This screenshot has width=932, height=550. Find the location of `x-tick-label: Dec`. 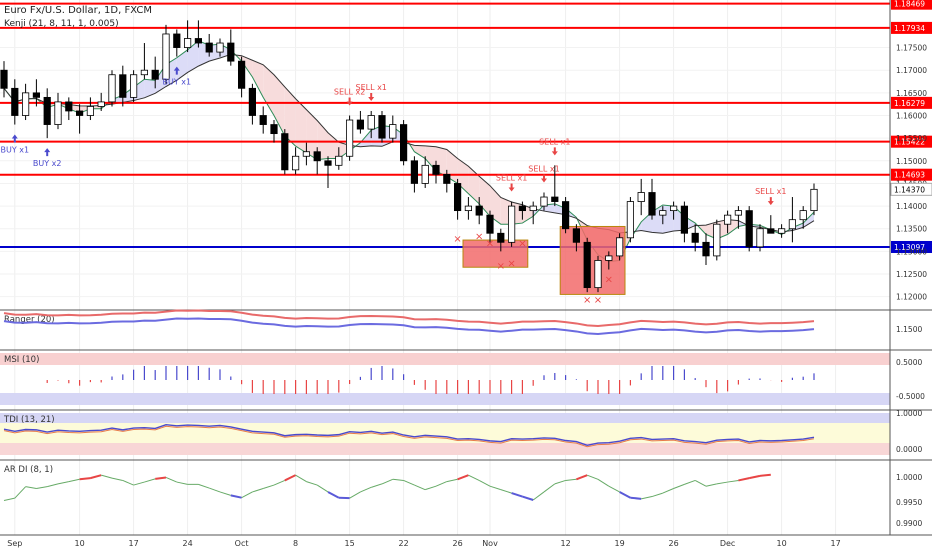

x-tick-label: Dec is located at coordinates (727, 543).